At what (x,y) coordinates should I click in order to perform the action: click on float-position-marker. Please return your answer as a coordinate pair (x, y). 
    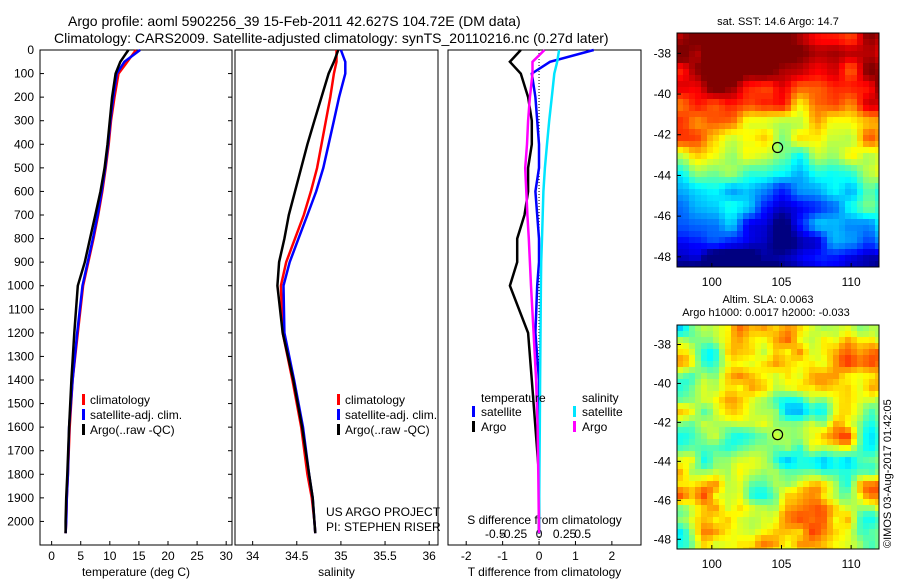
    Looking at the image, I should click on (777, 435).